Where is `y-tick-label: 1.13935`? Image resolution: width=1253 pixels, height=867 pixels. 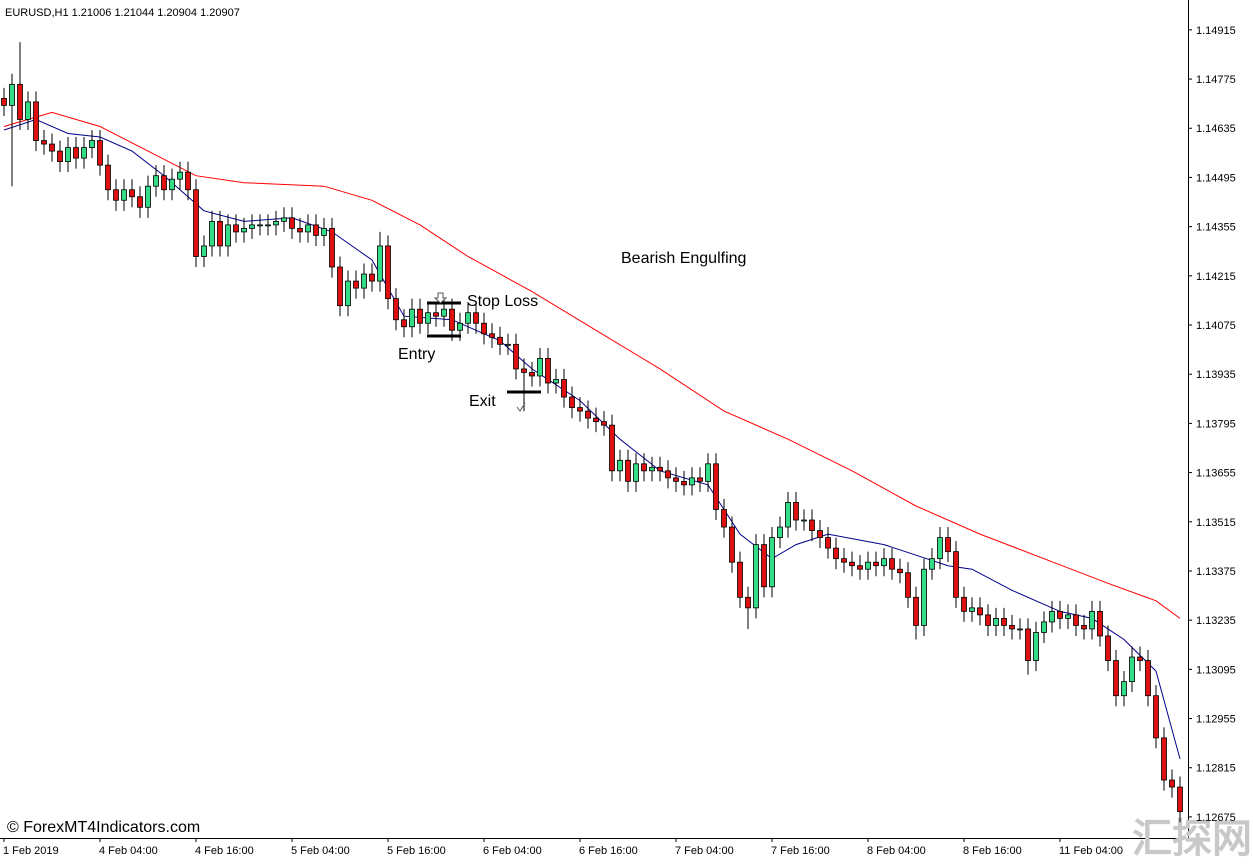
y-tick-label: 1.13935 is located at coordinates (1216, 375).